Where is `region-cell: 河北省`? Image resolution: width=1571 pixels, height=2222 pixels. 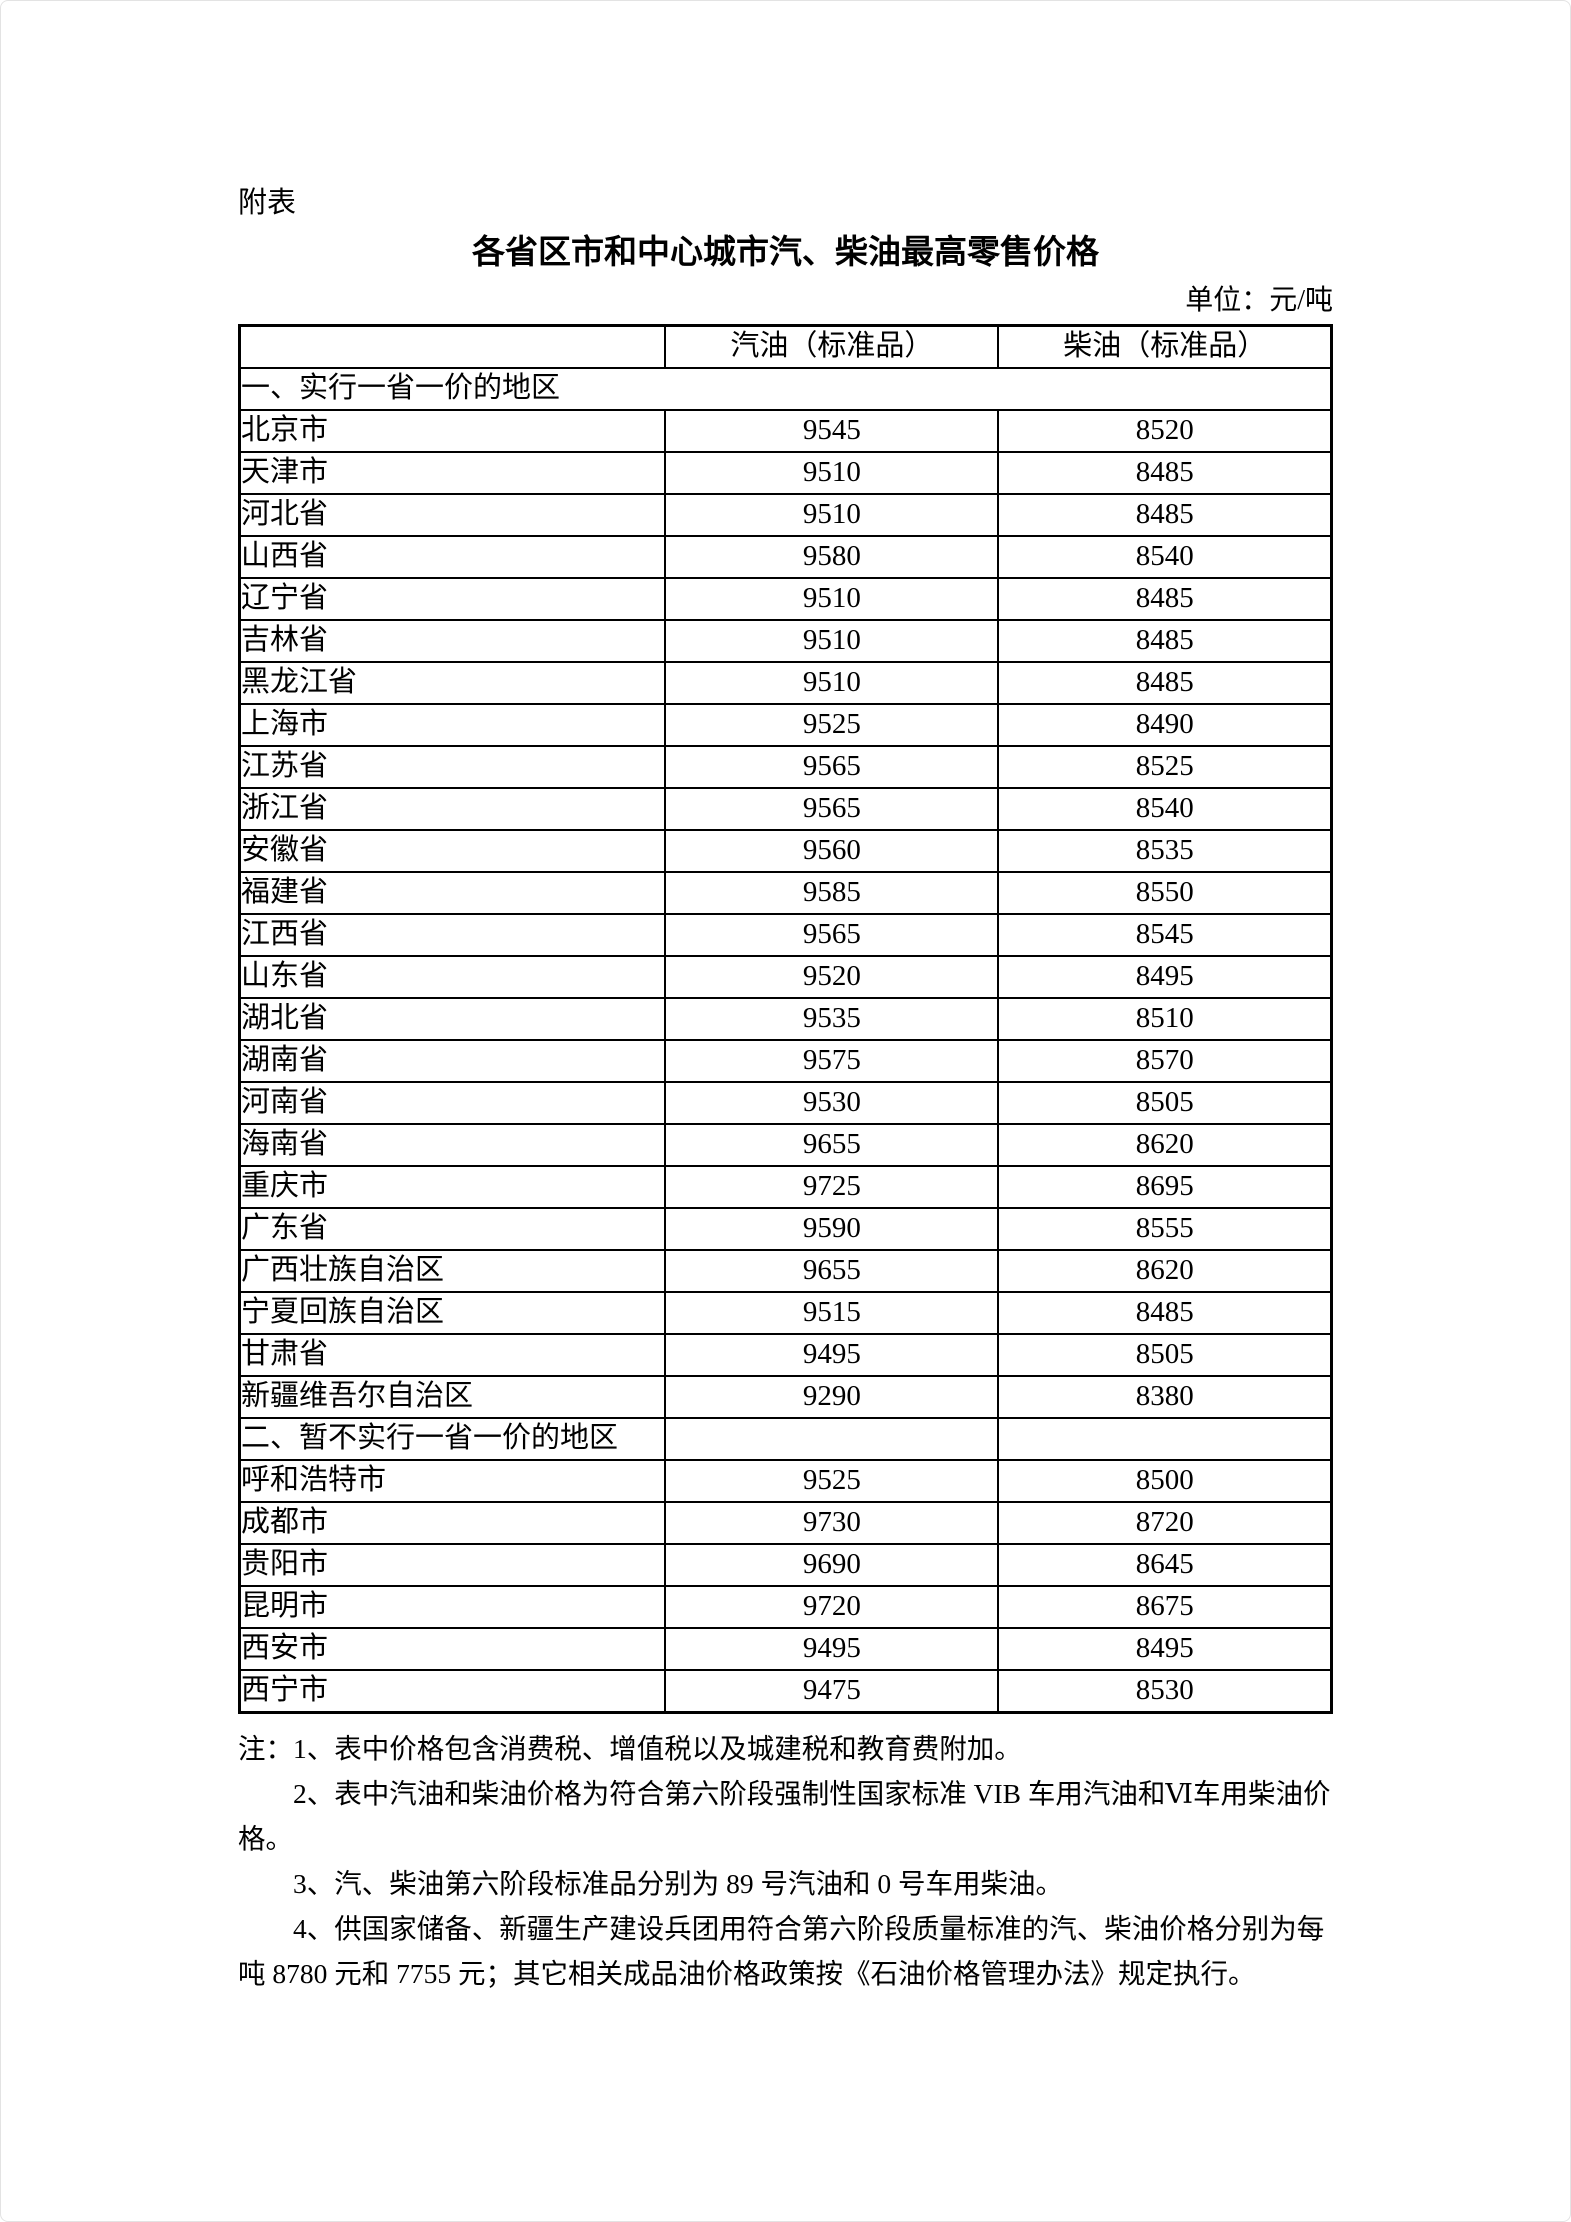 region-cell: 河北省 is located at coordinates (452, 515).